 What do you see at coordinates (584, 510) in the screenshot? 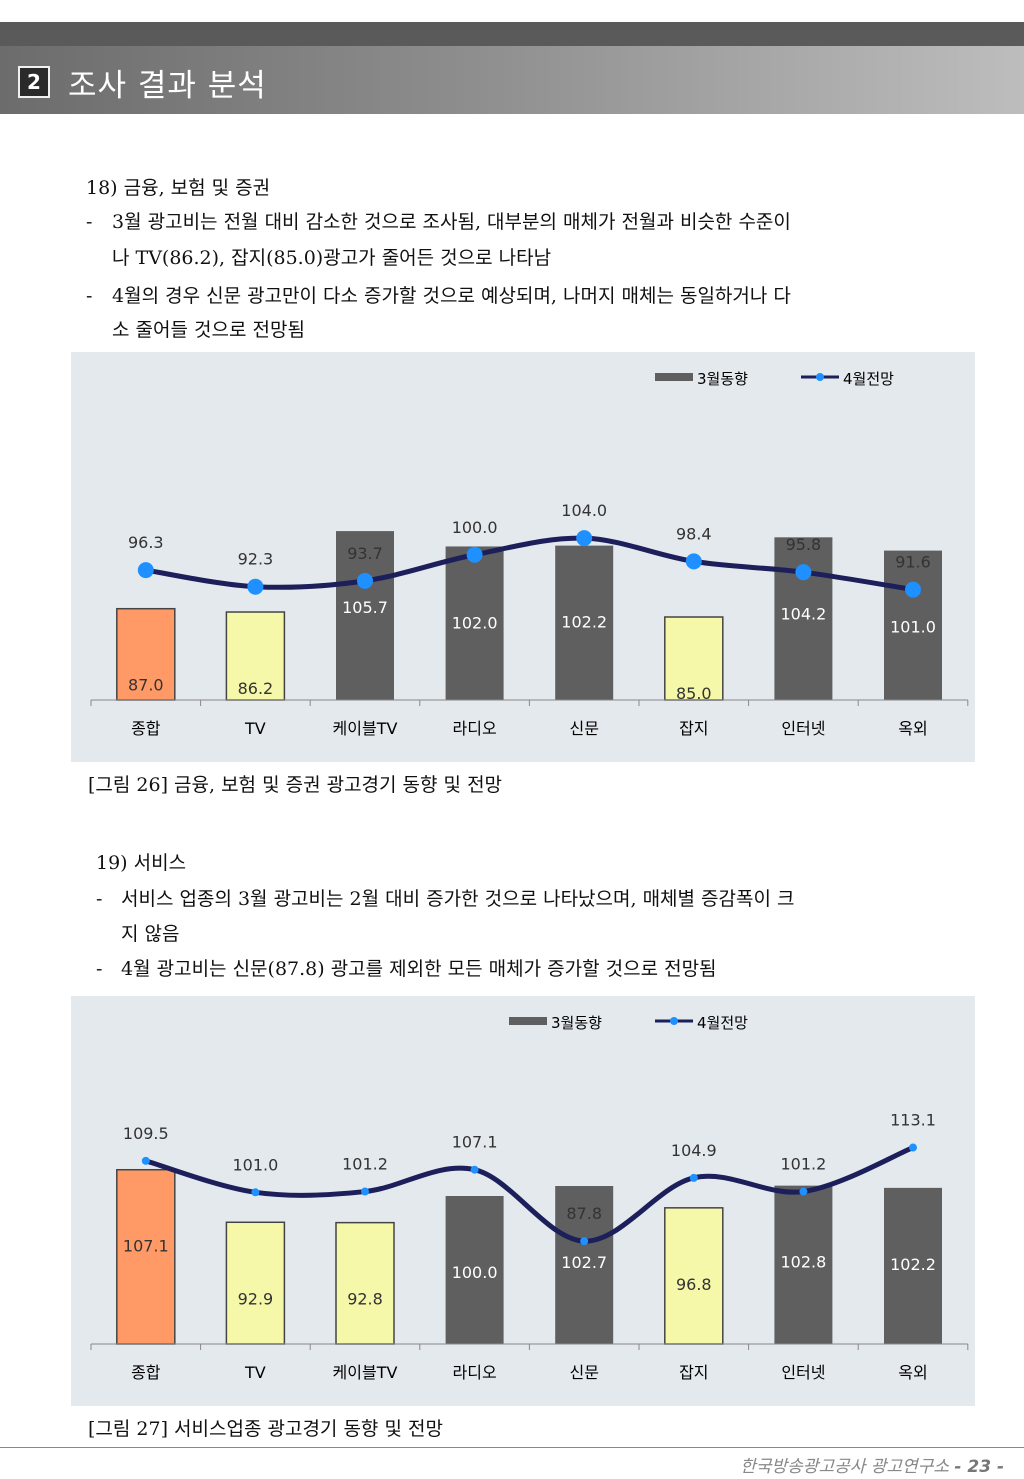
I see `line-value-label: 104.0` at bounding box center [584, 510].